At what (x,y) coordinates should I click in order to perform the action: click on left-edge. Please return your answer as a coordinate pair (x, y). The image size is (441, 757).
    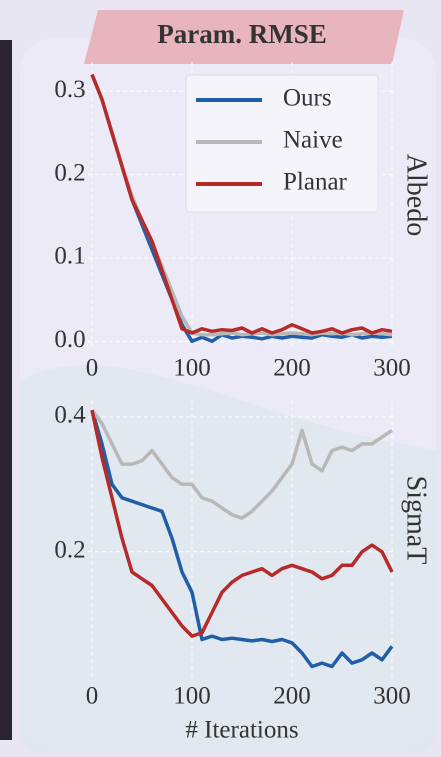
    Looking at the image, I should click on (6, 390).